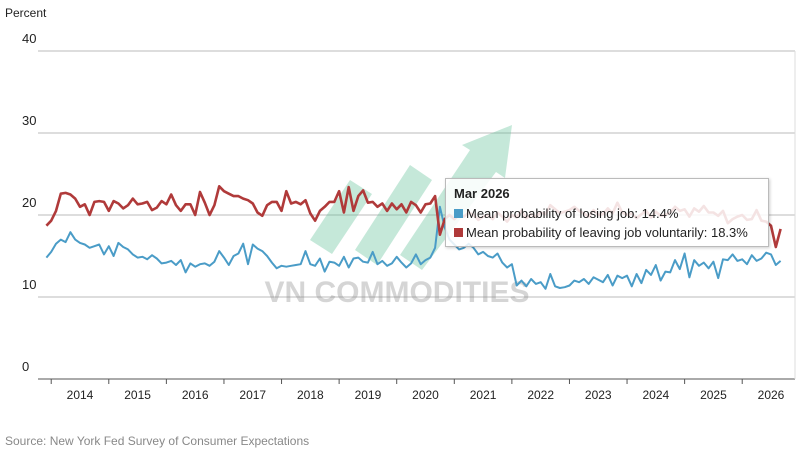 This screenshot has height=450, width=800. What do you see at coordinates (29, 120) in the screenshot?
I see `y-tick-label: 30` at bounding box center [29, 120].